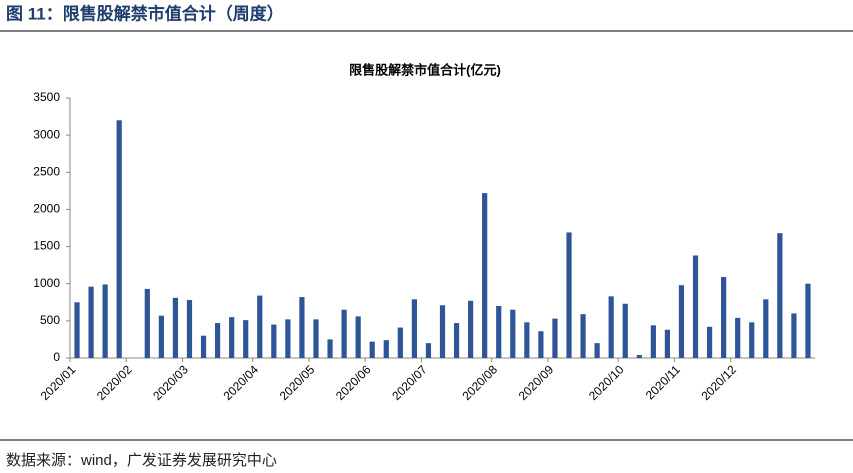 The image size is (853, 473). What do you see at coordinates (46, 283) in the screenshot?
I see `y-tick-label: 1000` at bounding box center [46, 283].